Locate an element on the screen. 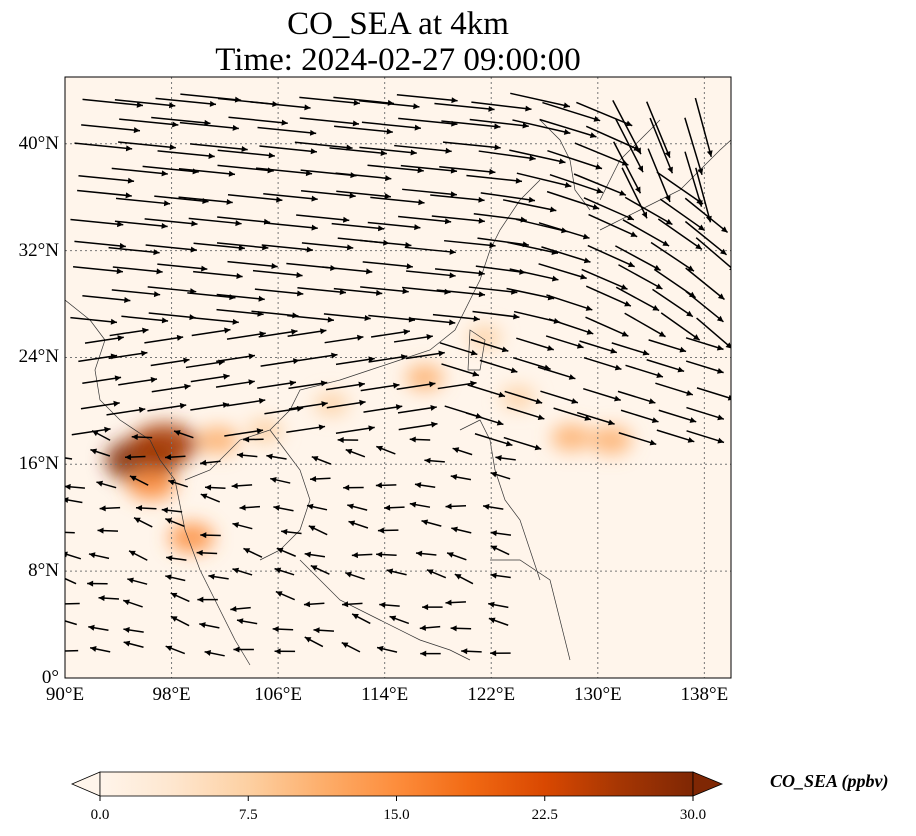  lat-tick-label: 24°N is located at coordinates (38, 357).